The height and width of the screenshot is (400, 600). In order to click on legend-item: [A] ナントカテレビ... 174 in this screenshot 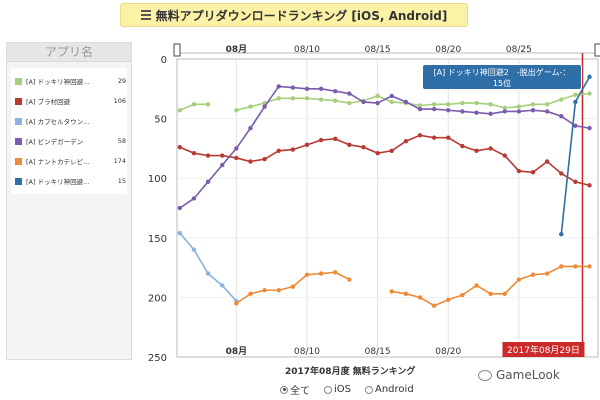, I will do `click(69, 161)`.